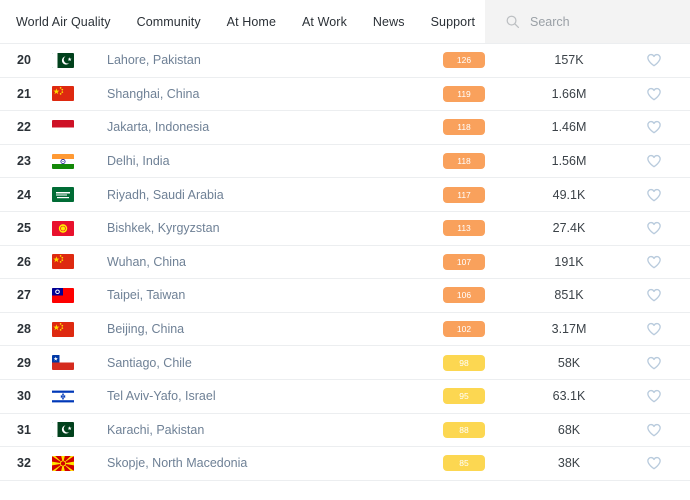 Image resolution: width=690 pixels, height=500 pixels. What do you see at coordinates (569, 60) in the screenshot?
I see `follower-count: 157K` at bounding box center [569, 60].